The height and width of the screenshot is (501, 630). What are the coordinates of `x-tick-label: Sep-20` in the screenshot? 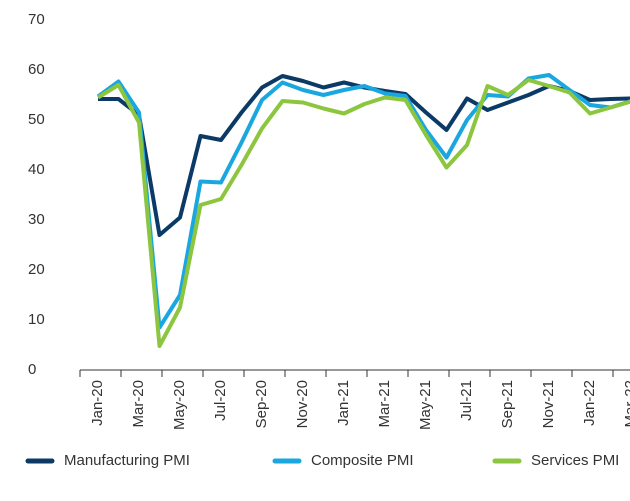 It's located at (261, 404).